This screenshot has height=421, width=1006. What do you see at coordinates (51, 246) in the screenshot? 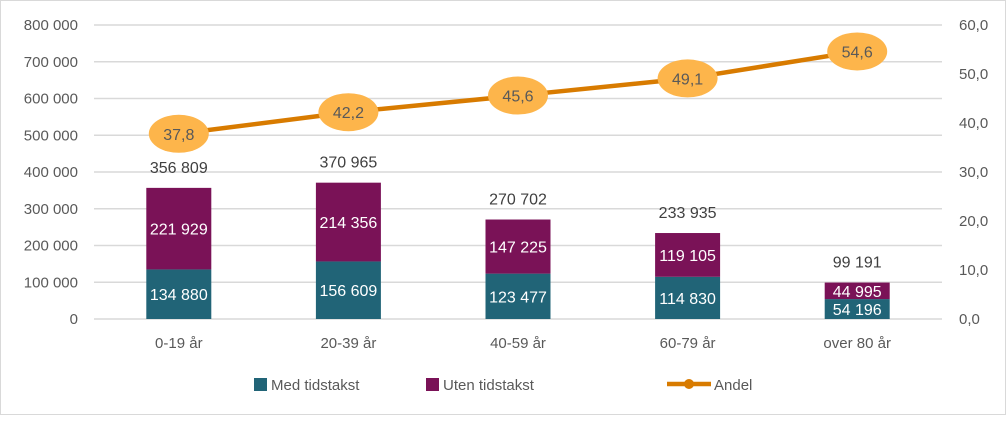
I see `y-left-tick-label: 200 000` at bounding box center [51, 246].